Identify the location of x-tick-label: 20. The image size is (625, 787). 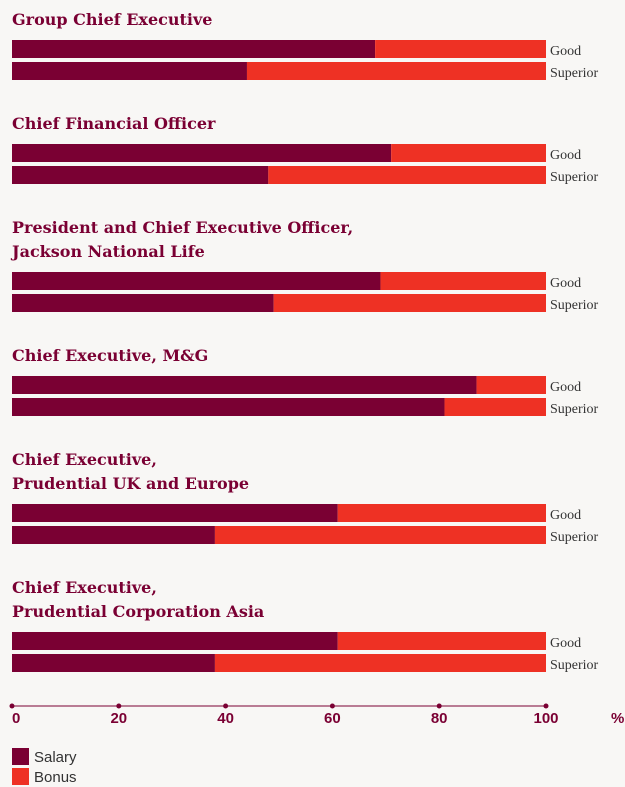
(118, 718).